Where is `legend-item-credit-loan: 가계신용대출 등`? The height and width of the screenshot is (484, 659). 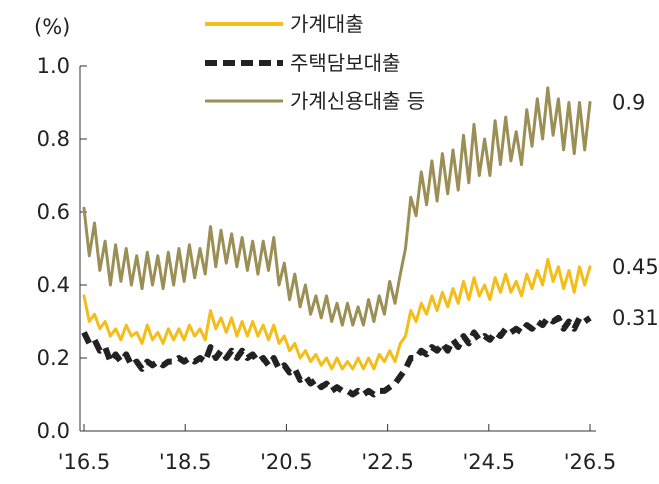
legend-item-credit-loan: 가계신용대출 등 is located at coordinates (315, 101).